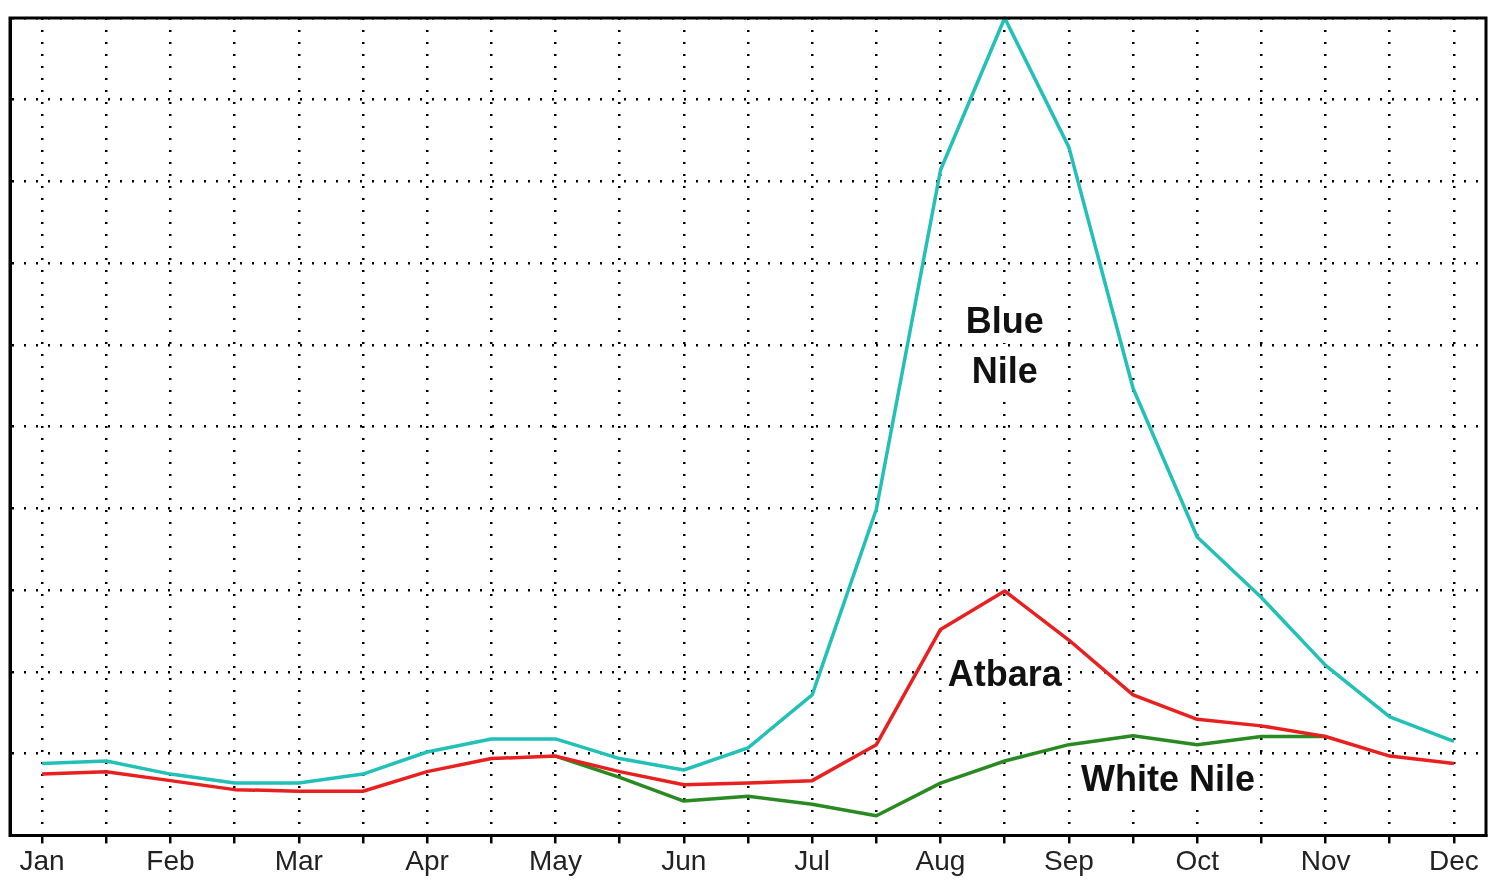 This screenshot has height=881, width=1491. I want to click on x-tick-label: Jan, so click(42, 860).